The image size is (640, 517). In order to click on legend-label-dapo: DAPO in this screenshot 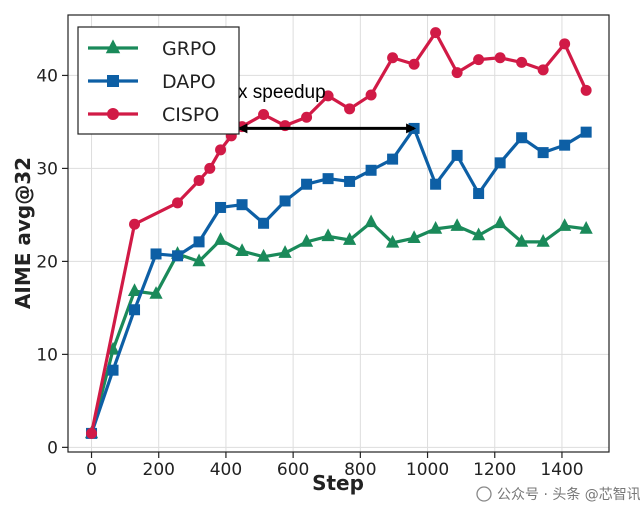, I will do `click(189, 82)`.